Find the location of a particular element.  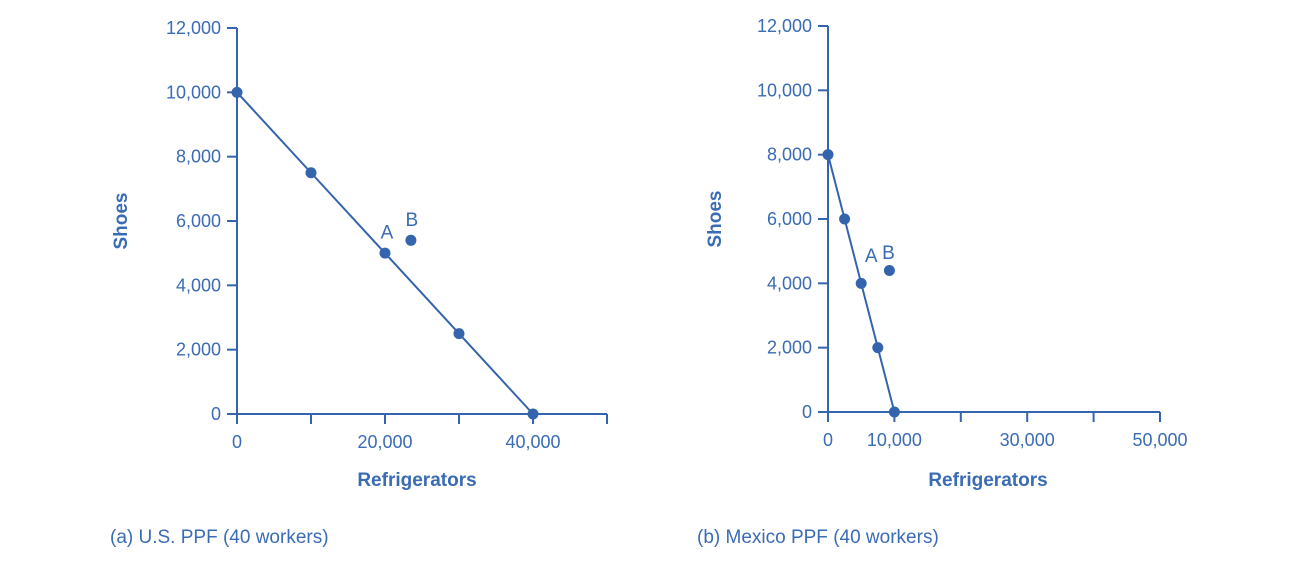

caption-mexico-ppf: (b) Mexico PPF (40 workers) is located at coordinates (818, 537).